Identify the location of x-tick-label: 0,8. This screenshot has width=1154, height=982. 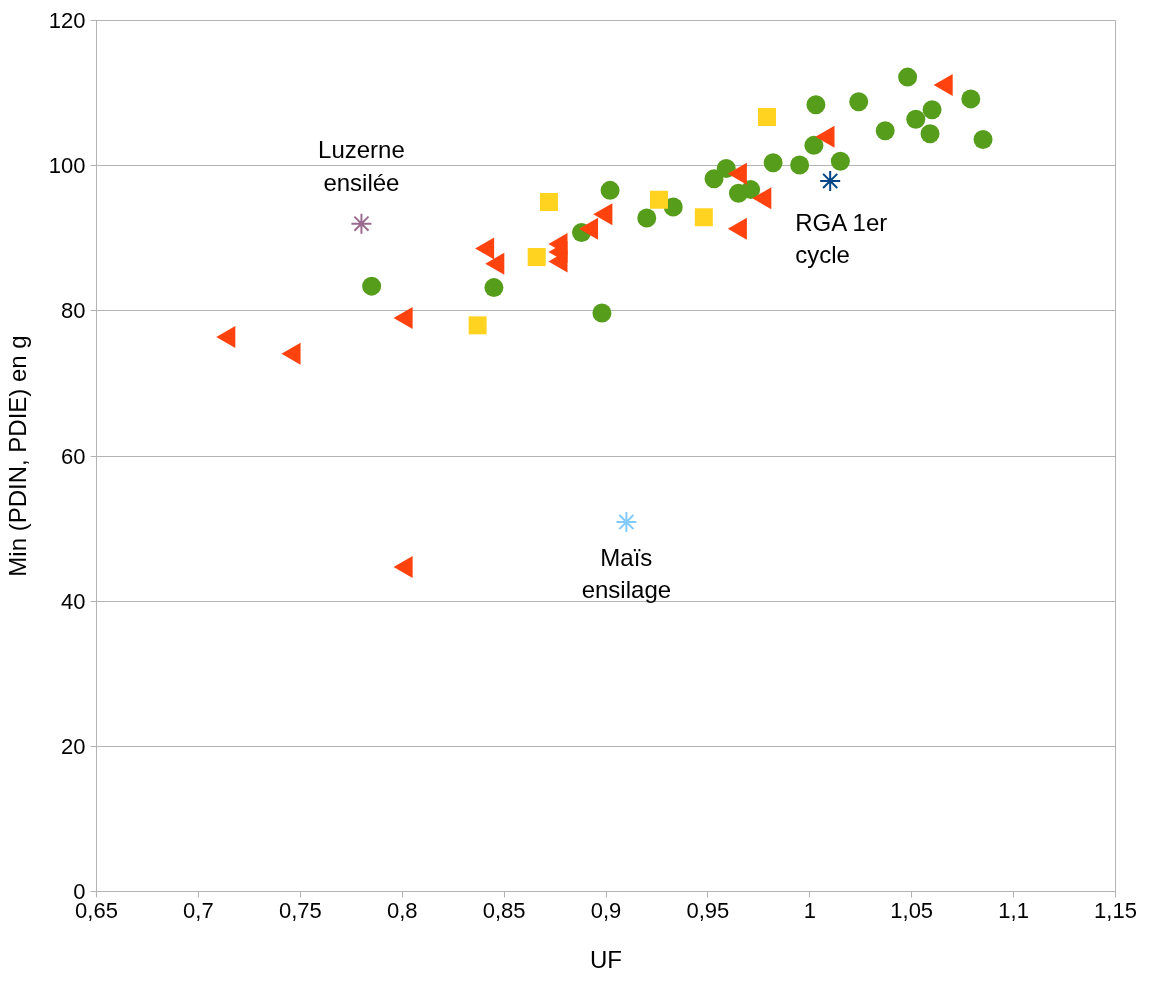
(402, 910).